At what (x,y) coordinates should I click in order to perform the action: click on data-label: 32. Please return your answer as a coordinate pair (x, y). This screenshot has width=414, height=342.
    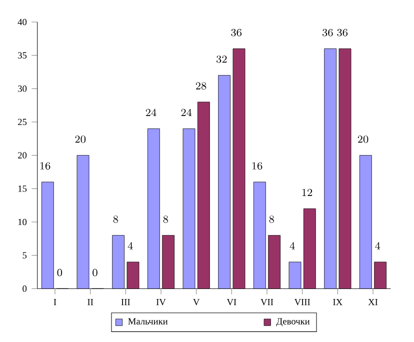
    Looking at the image, I should click on (221, 59).